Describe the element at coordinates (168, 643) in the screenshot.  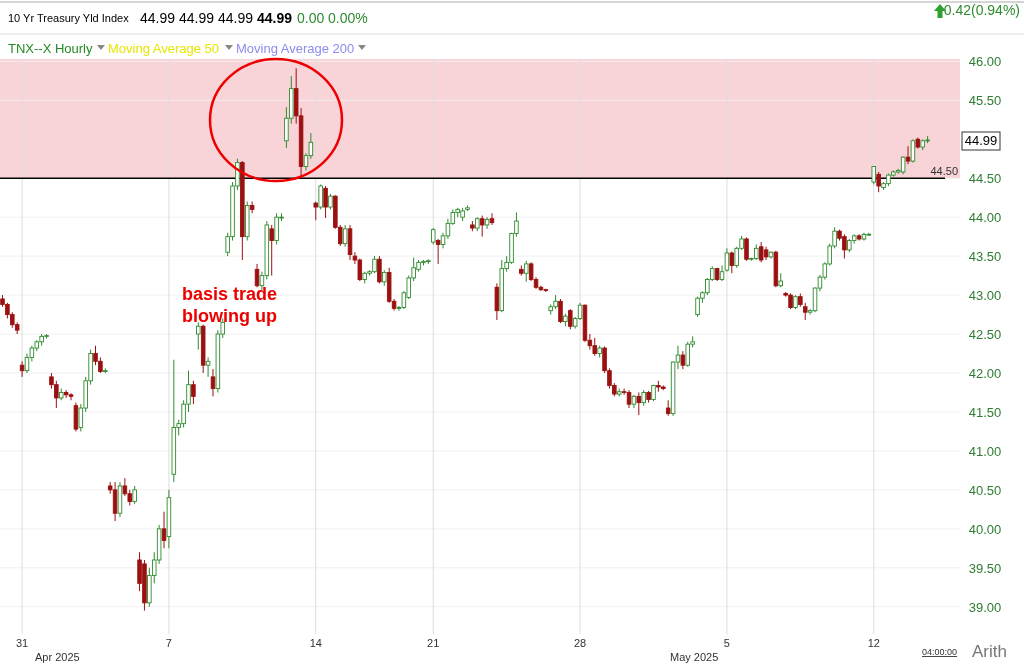
I see `x-tick-label: 7` at that location.